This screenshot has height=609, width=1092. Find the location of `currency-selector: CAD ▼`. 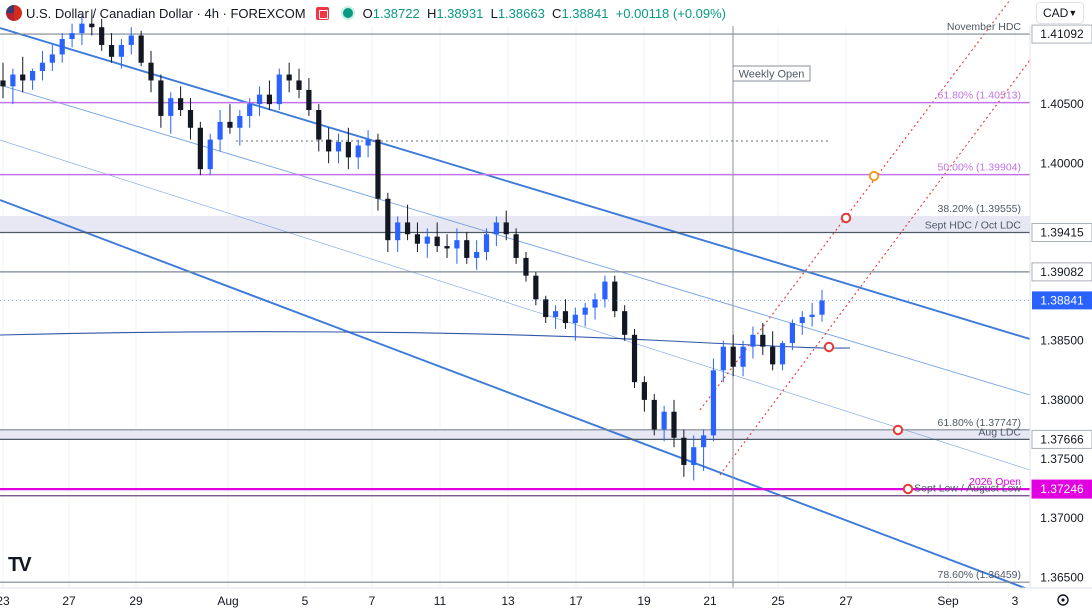

currency-selector: CAD ▼ is located at coordinates (1060, 13).